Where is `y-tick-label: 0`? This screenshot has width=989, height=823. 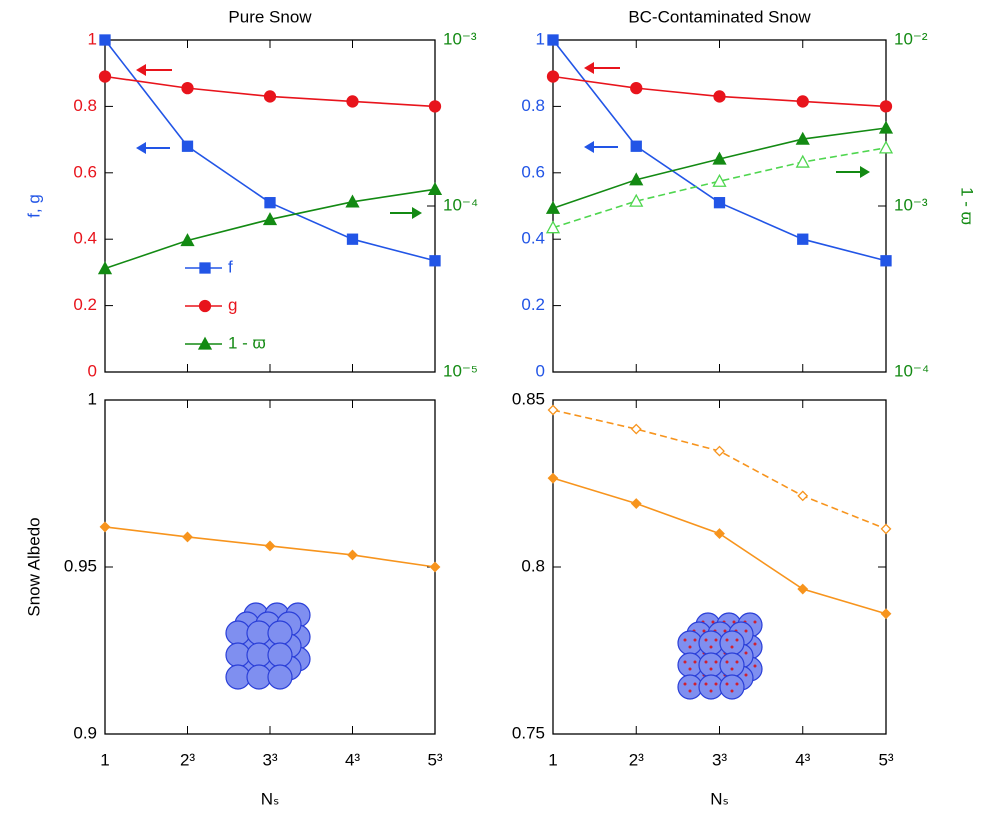 y-tick-label: 0 is located at coordinates (540, 370).